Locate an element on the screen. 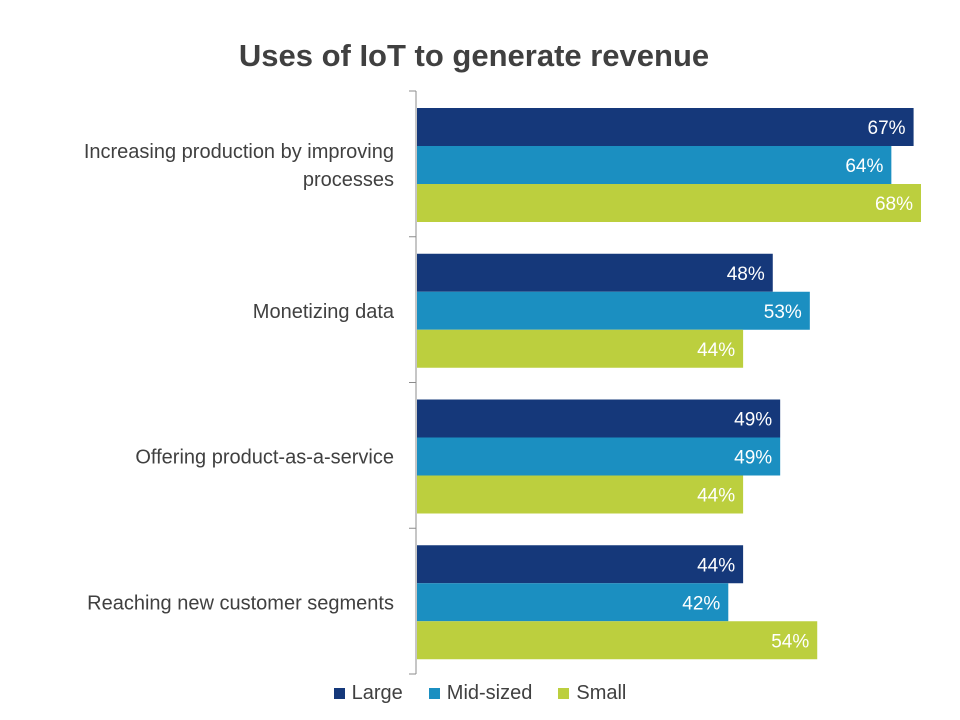  data-label: 54% is located at coordinates (790, 641).